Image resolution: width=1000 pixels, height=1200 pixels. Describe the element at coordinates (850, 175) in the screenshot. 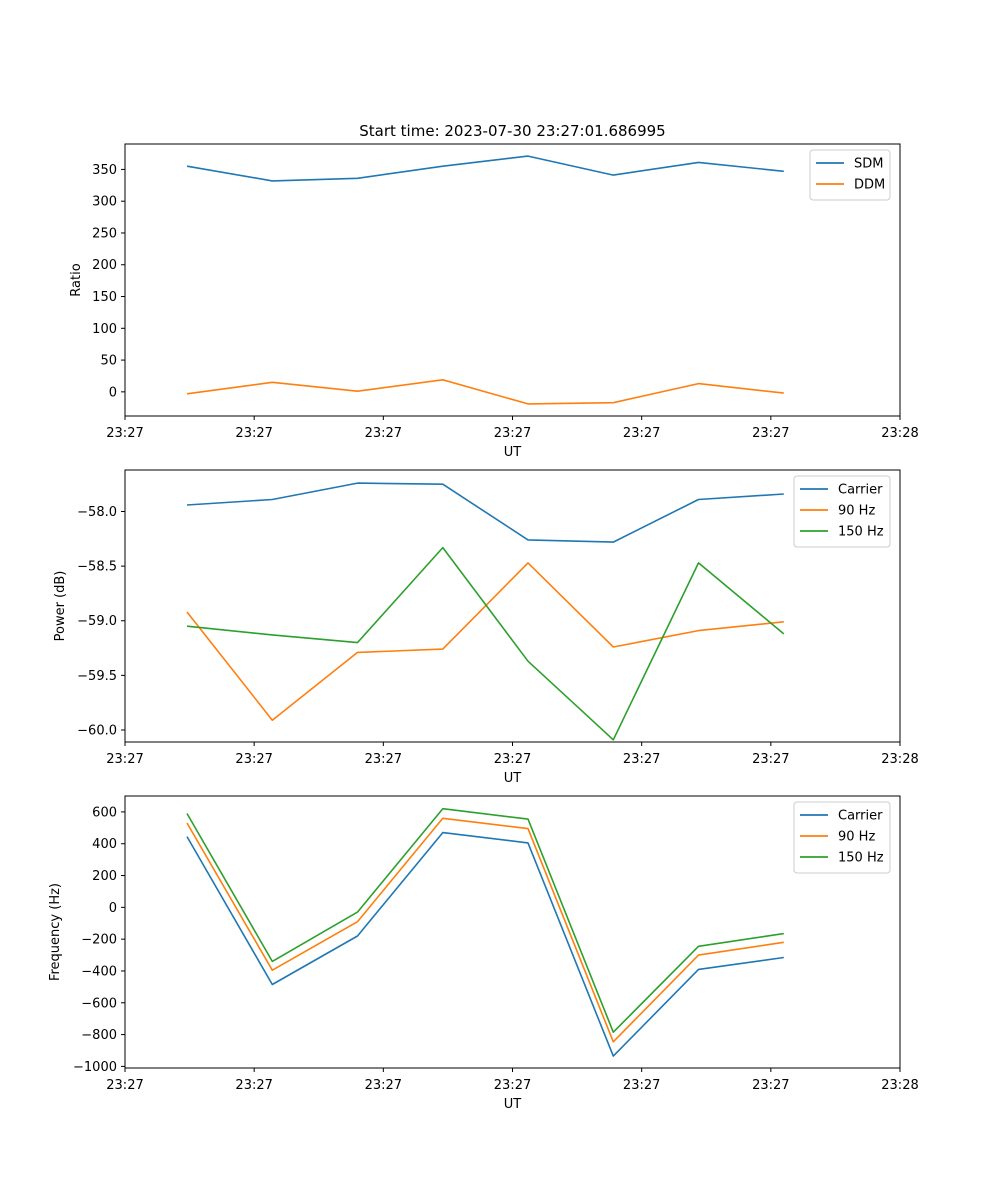

I see `legend: SDM DDM` at that location.